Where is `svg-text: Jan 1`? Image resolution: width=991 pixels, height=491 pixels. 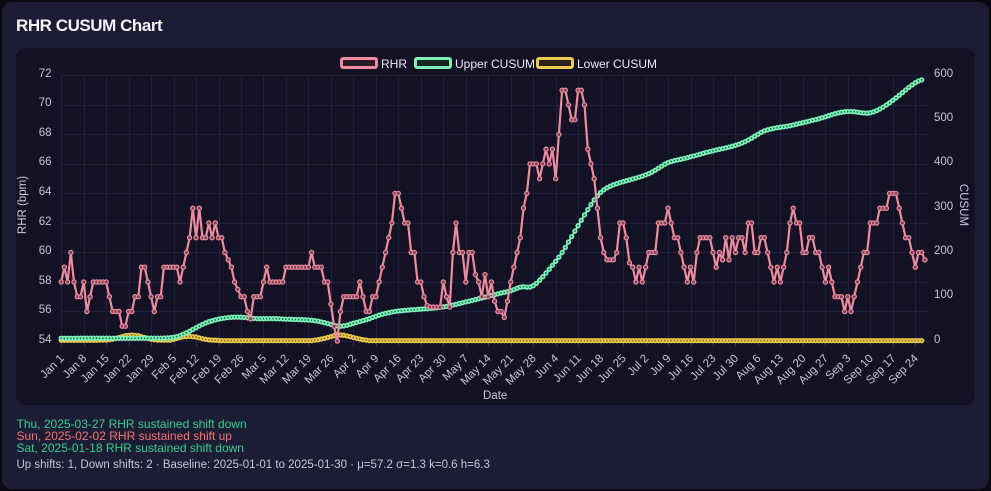
svg-text: Jan 1 is located at coordinates (52, 367).